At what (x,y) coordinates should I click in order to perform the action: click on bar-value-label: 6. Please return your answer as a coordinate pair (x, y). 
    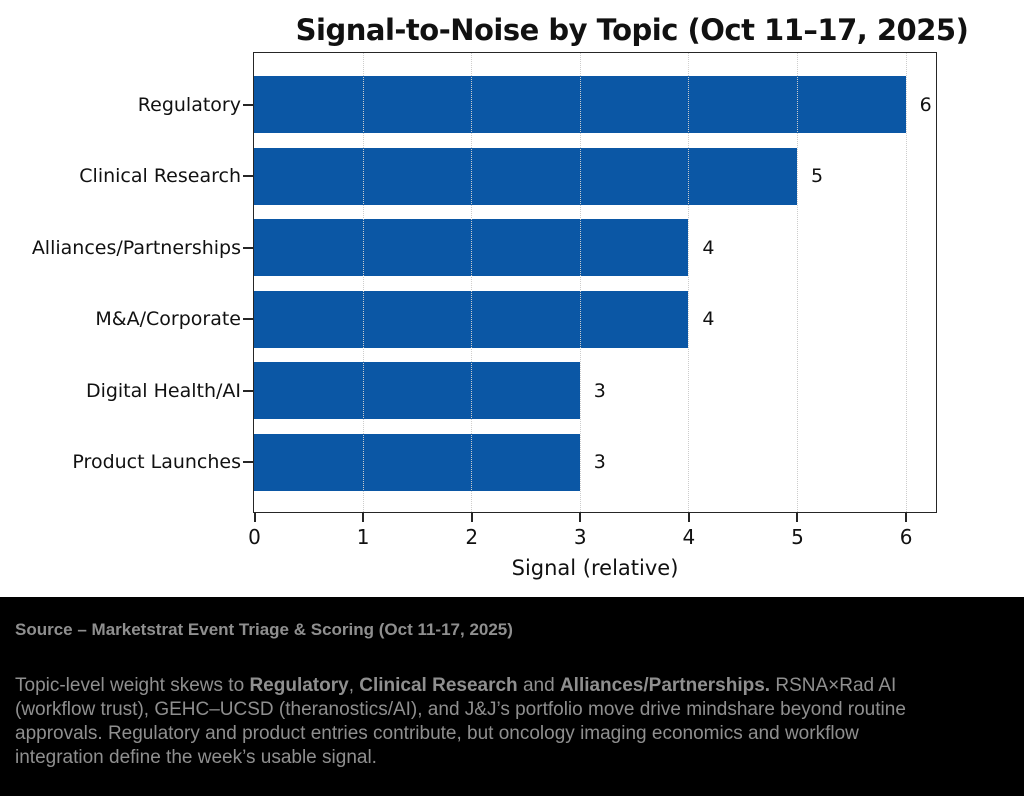
    Looking at the image, I should click on (925, 104).